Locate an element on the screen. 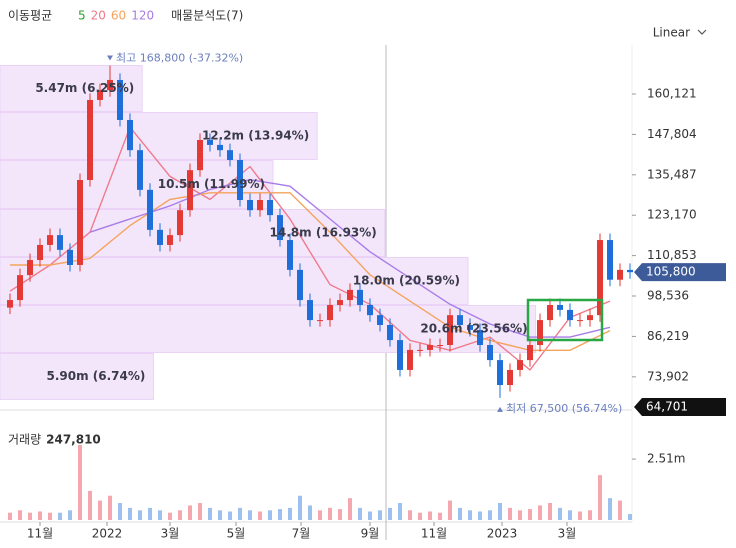 The image size is (736, 548). y-tick-label: 135,487 is located at coordinates (672, 174).